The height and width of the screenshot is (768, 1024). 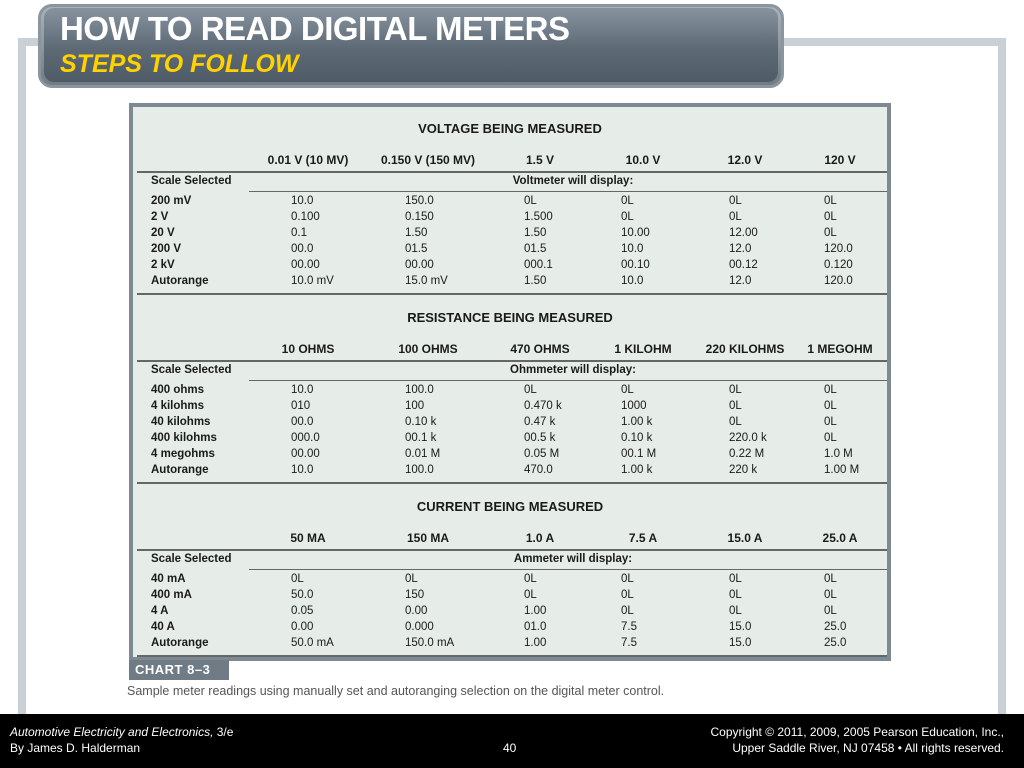 What do you see at coordinates (510, 203) in the screenshot?
I see `table-row: 200 mV 10.0 150.0 0L 0L 0L 0L` at bounding box center [510, 203].